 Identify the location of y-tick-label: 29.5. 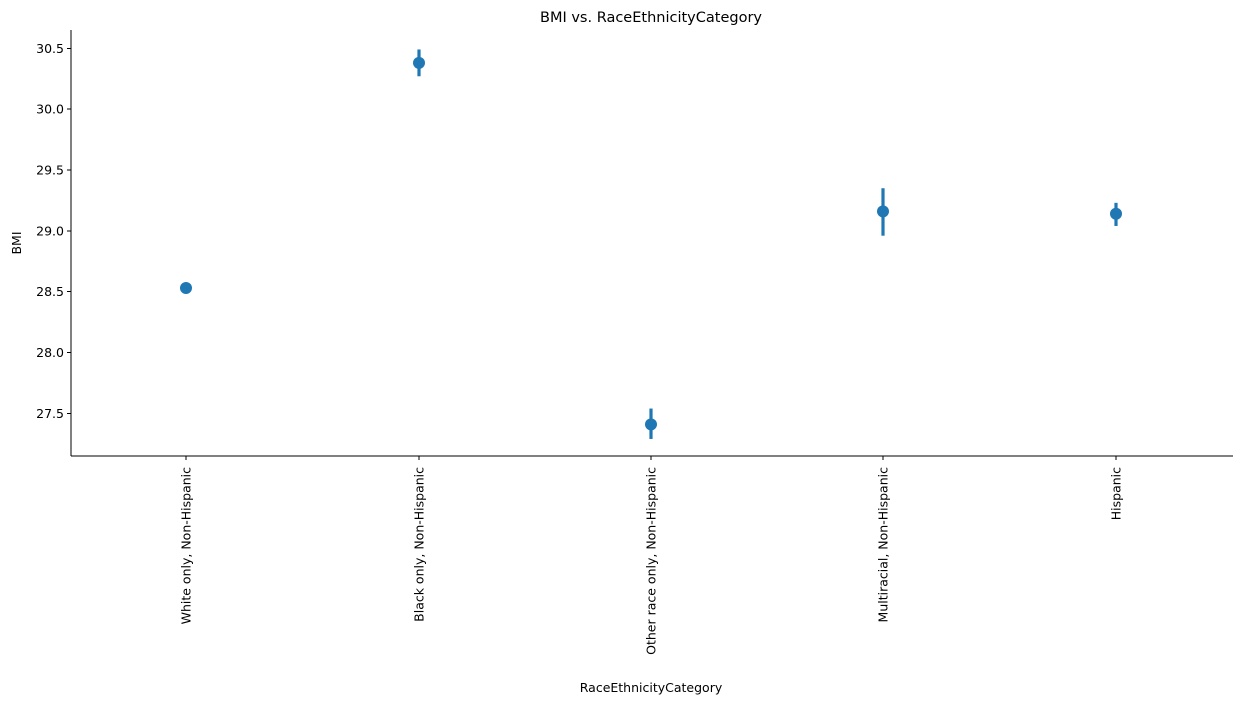
(50, 169).